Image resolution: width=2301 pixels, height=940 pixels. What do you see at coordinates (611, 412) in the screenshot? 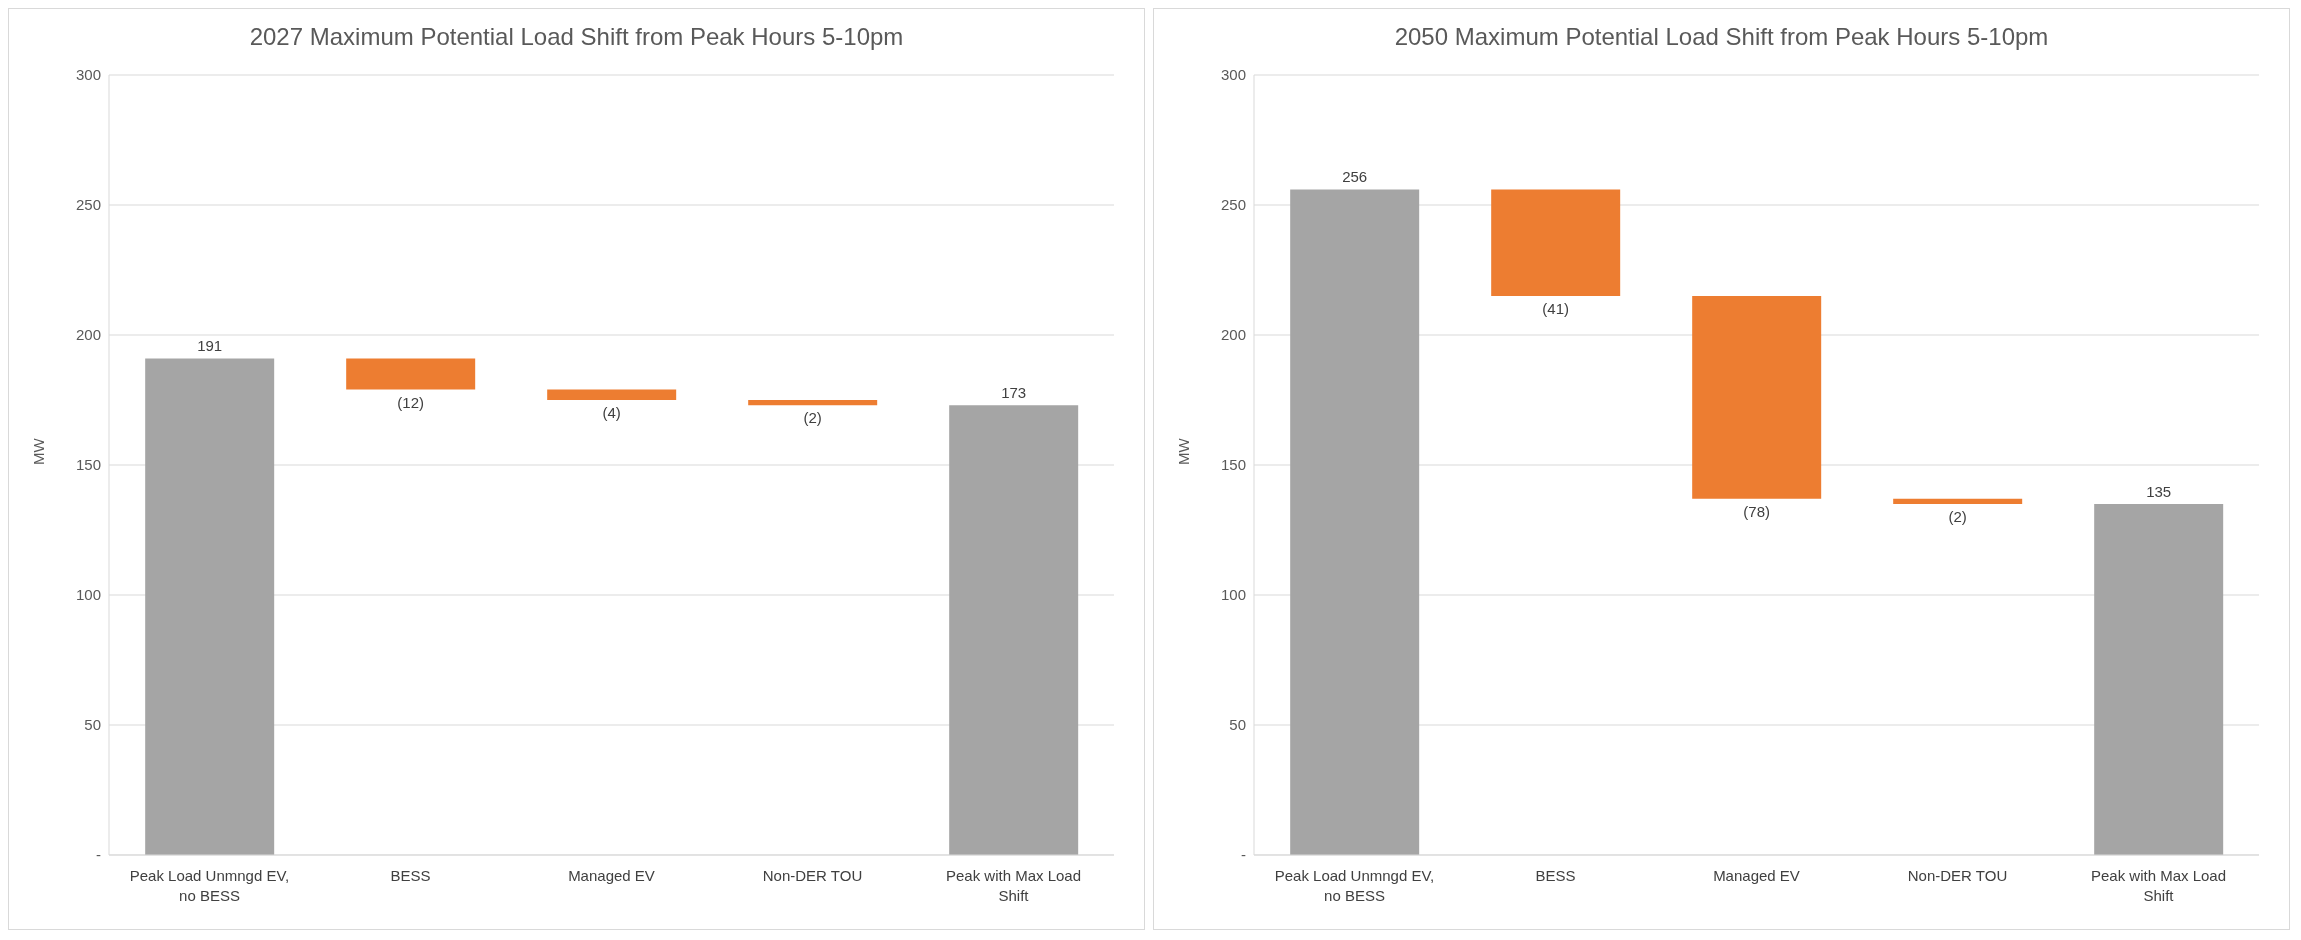
I see `data-label: (4)` at bounding box center [611, 412].